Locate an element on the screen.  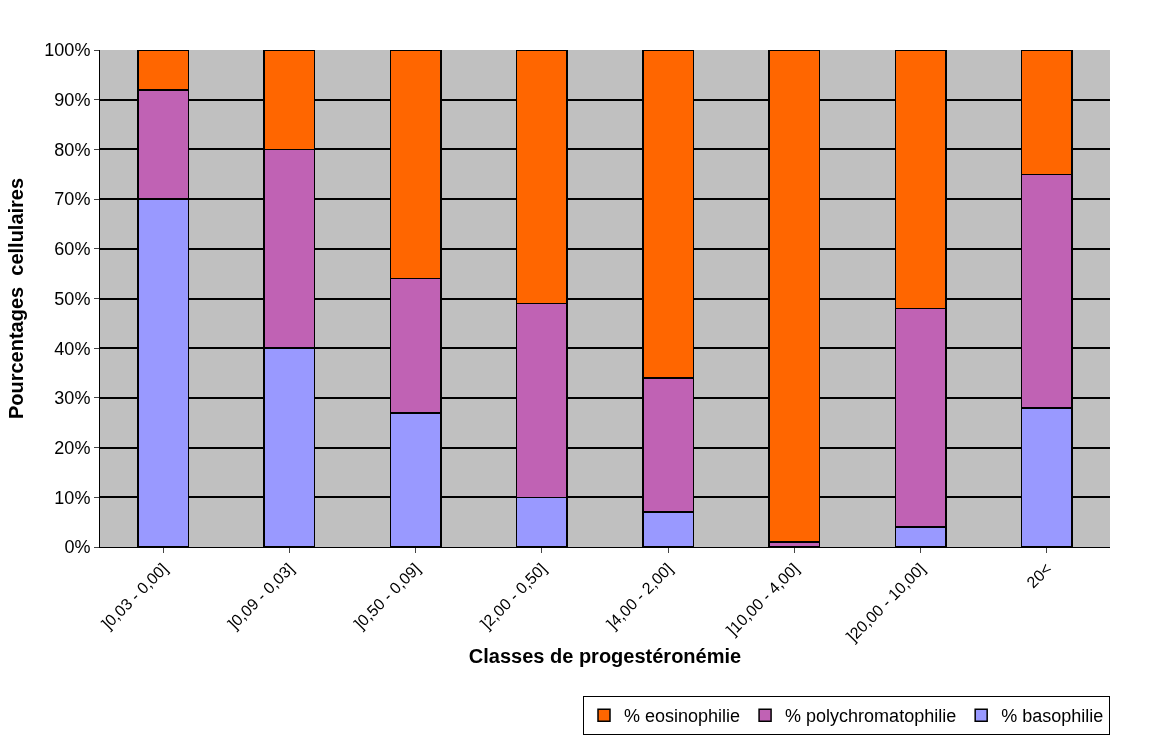
x-tick-label: 20< is located at coordinates (1039, 575).